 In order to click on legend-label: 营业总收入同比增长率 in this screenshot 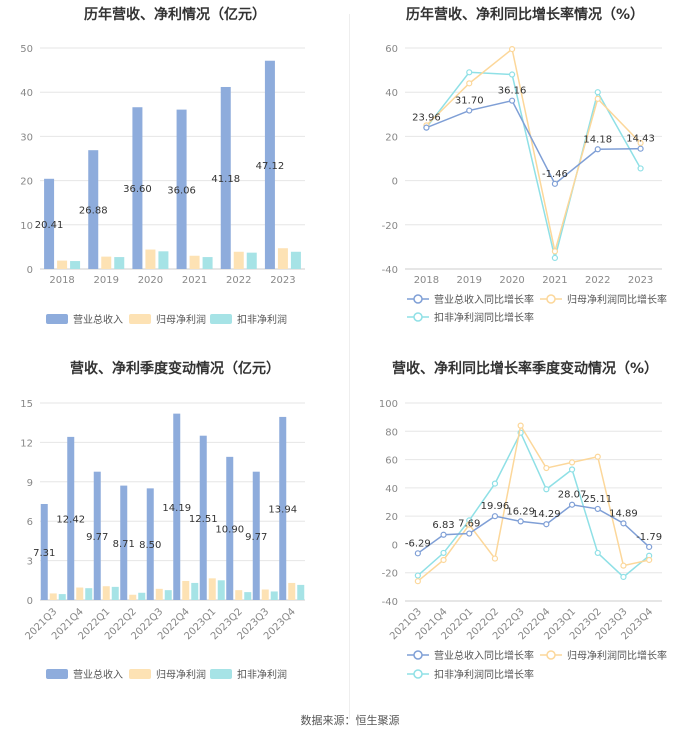, I will do `click(484, 299)`.